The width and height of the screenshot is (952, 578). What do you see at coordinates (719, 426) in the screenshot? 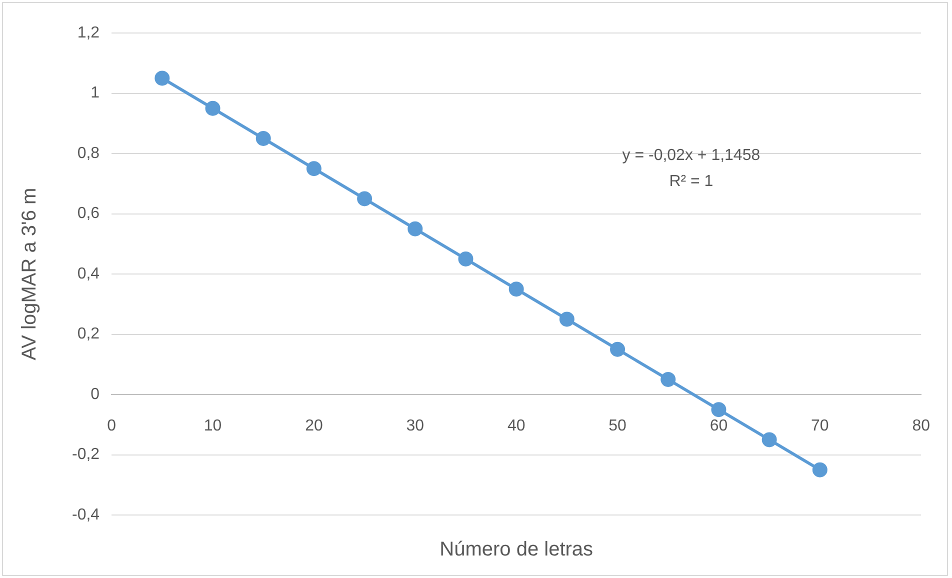
I see `x-tick-label: 60` at bounding box center [719, 426].